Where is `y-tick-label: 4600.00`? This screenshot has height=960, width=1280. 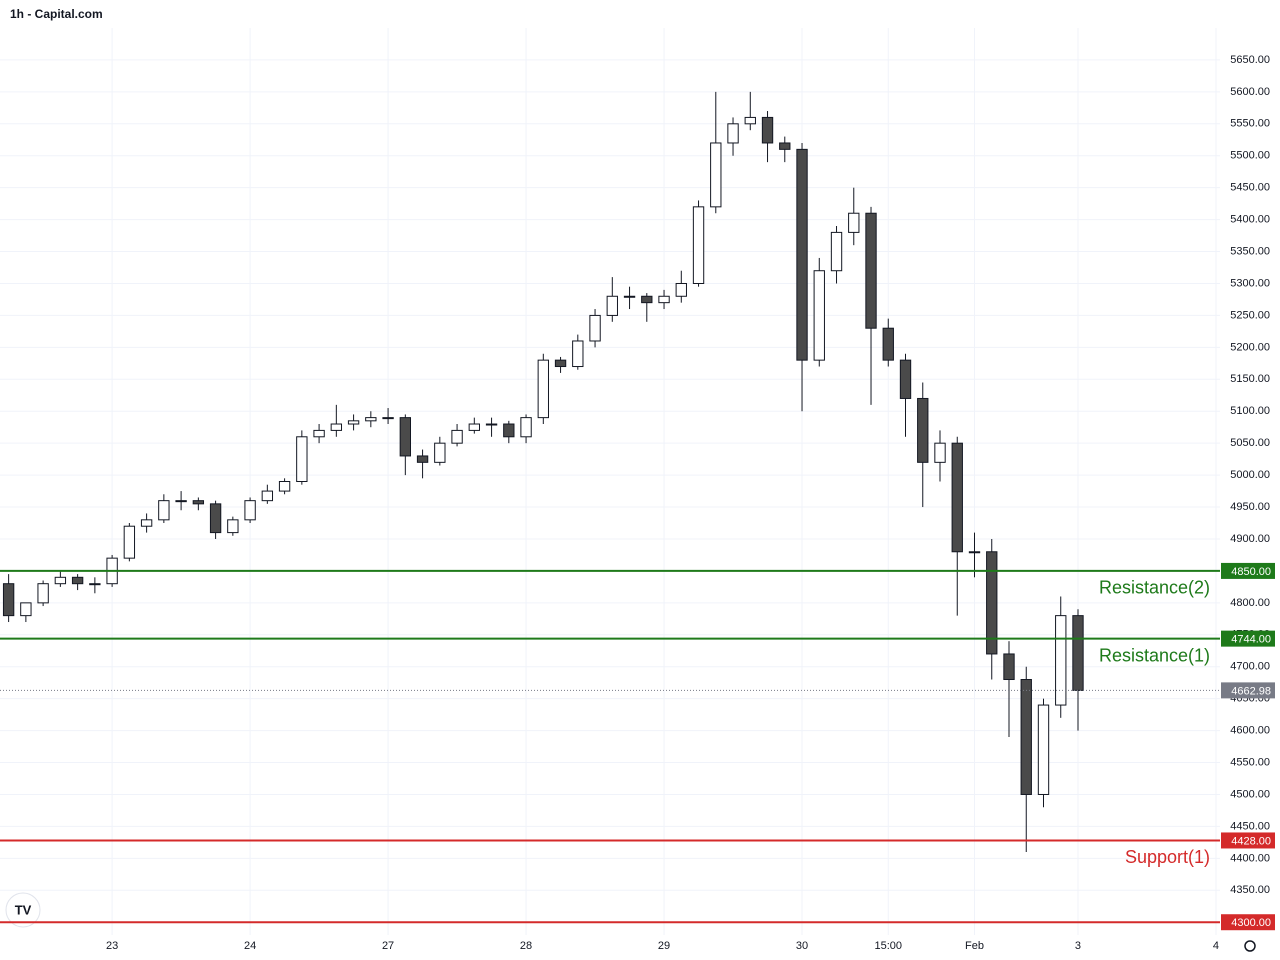
y-tick-label: 4600.00 is located at coordinates (1250, 731).